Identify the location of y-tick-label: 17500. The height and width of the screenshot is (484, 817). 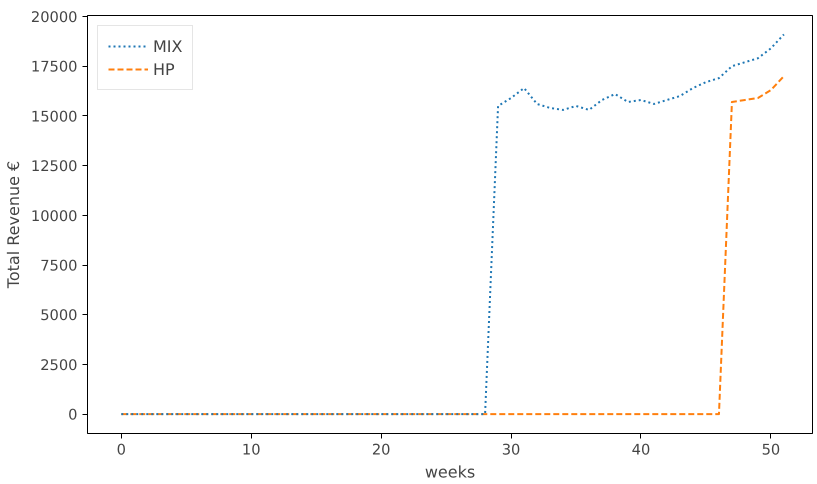
(54, 67).